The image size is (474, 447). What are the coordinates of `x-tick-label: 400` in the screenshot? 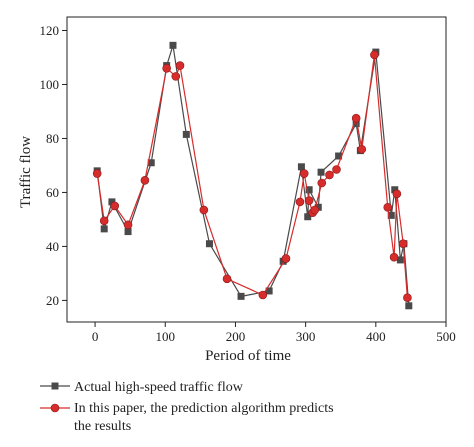 It's located at (376, 336).